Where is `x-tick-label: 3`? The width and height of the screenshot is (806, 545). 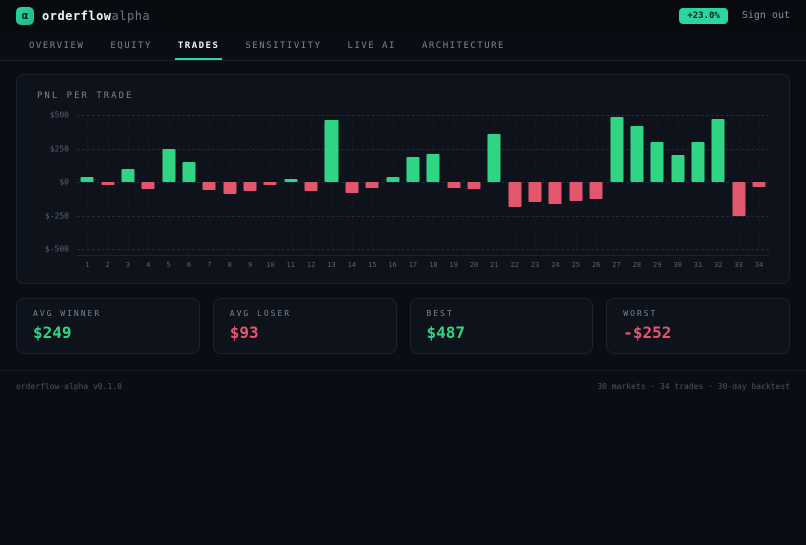 x-tick-label: 3 is located at coordinates (127, 265).